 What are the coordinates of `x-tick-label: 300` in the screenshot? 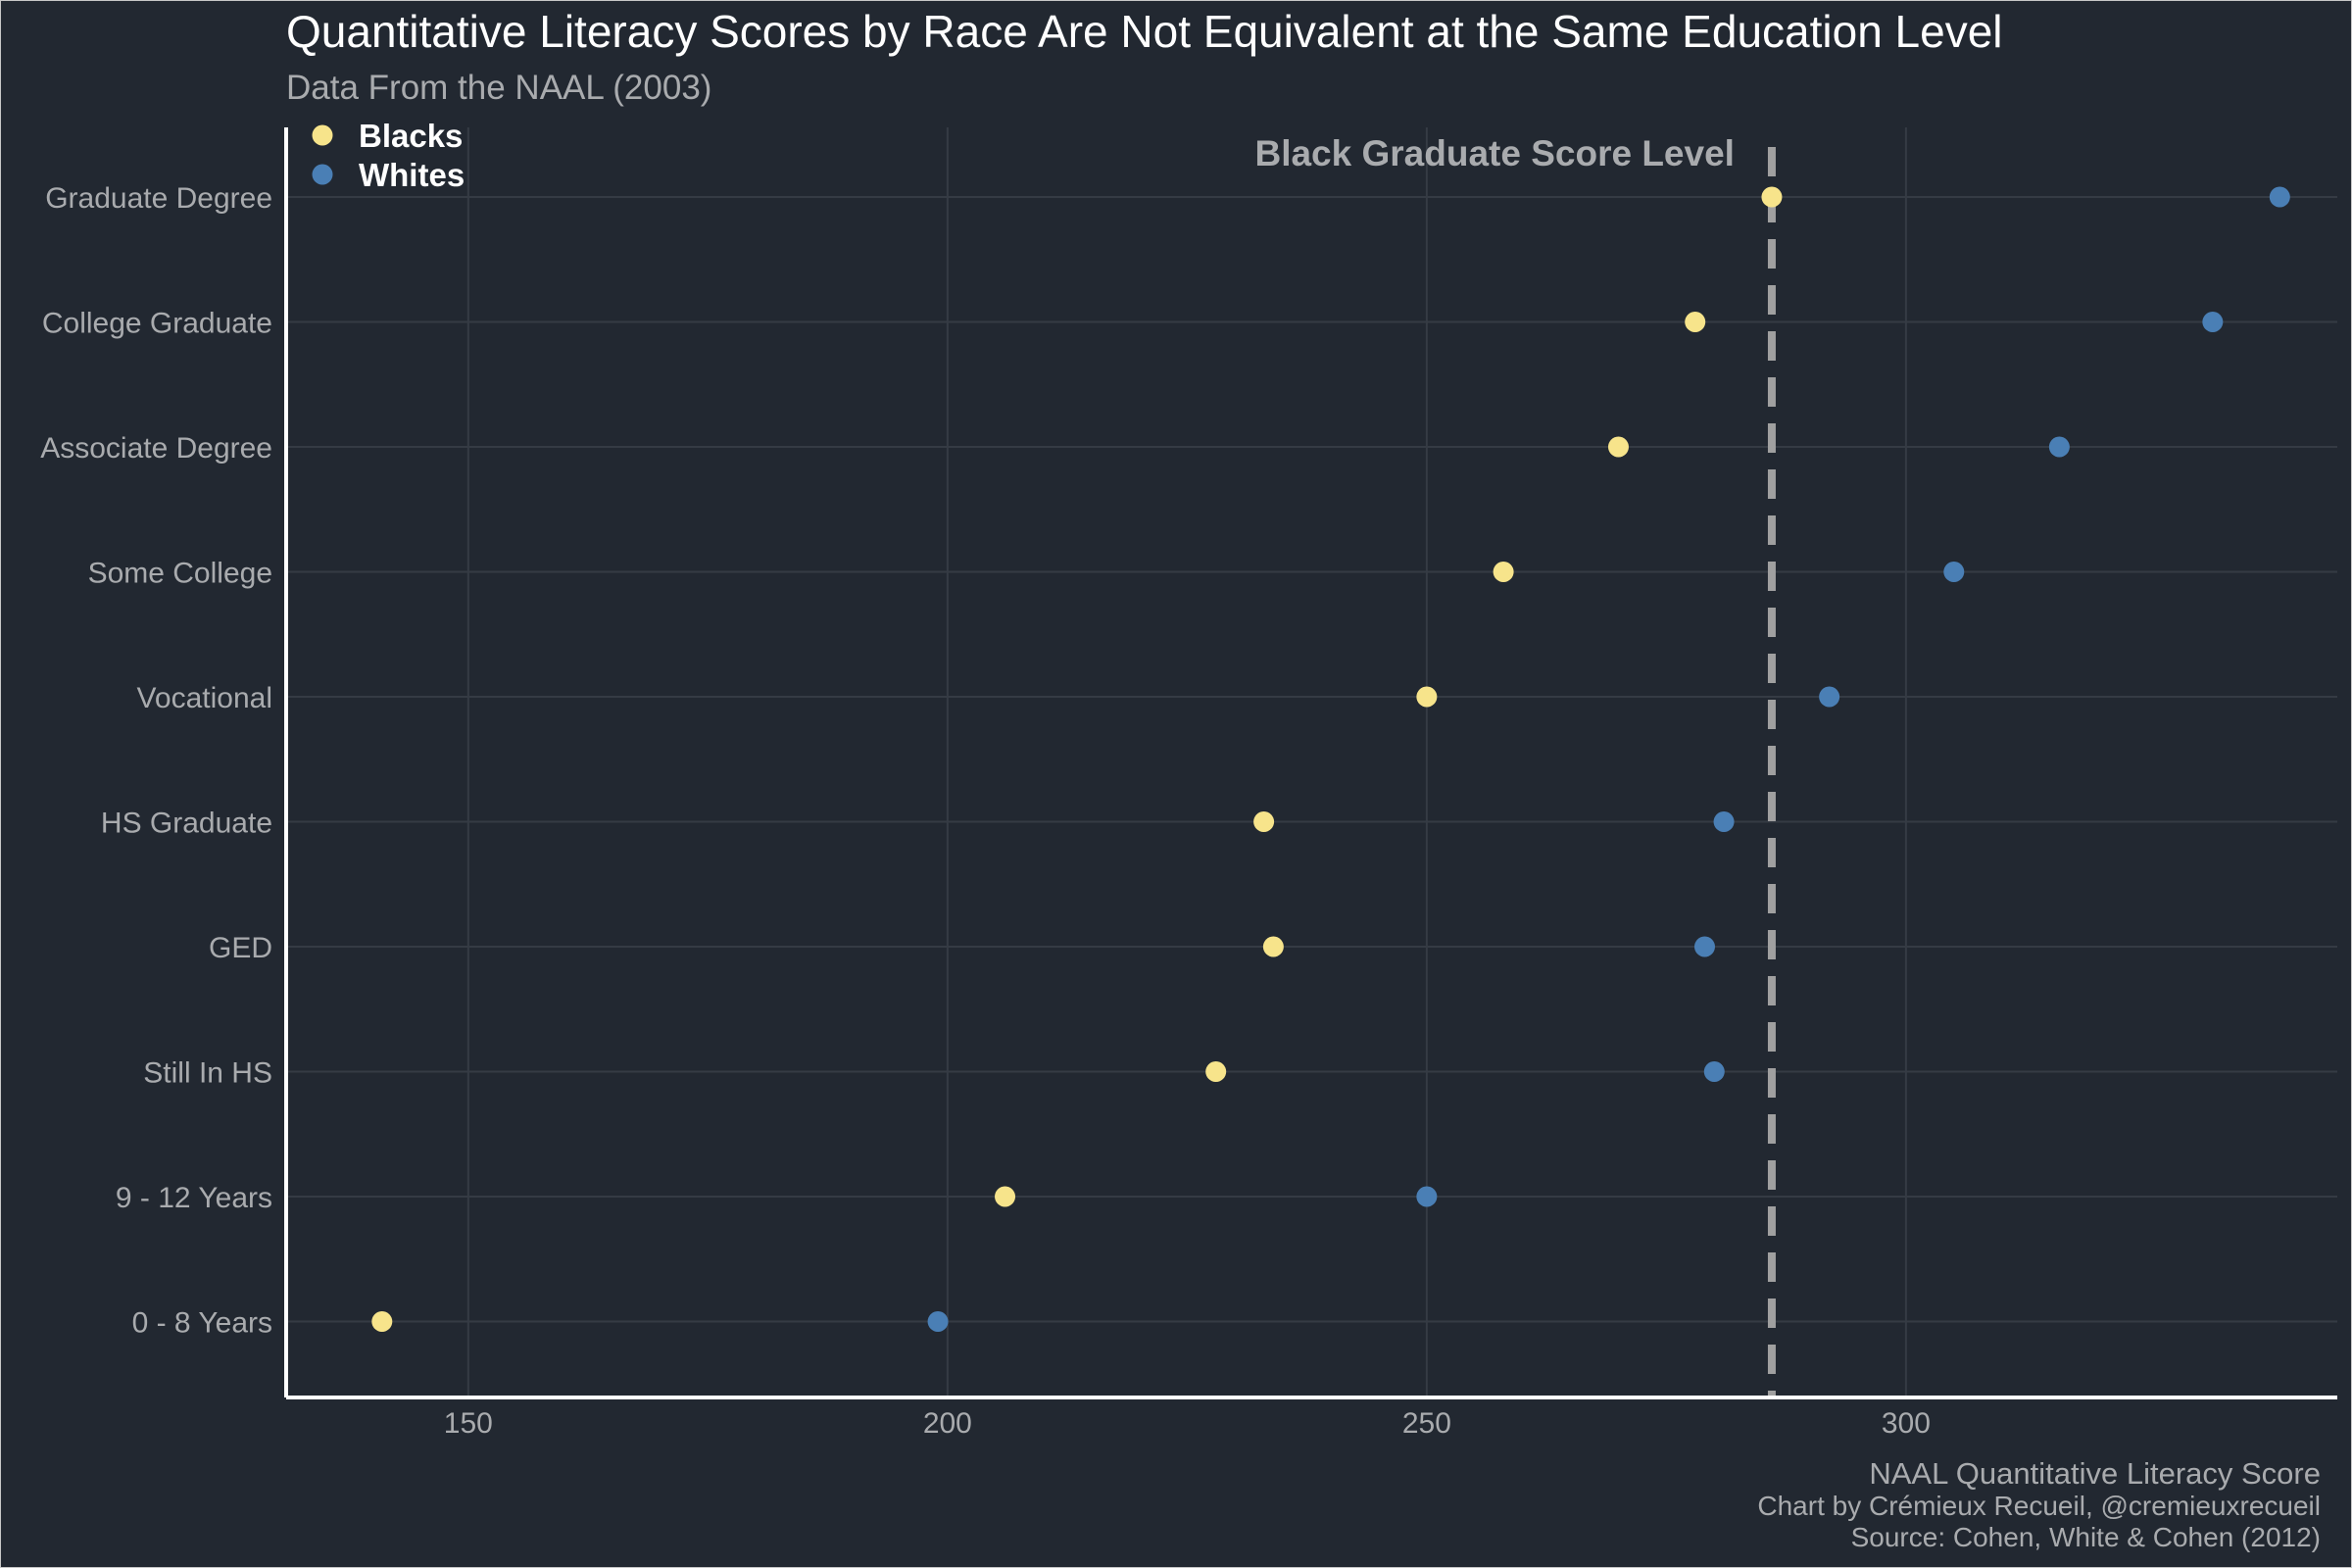 It's located at (1906, 1423).